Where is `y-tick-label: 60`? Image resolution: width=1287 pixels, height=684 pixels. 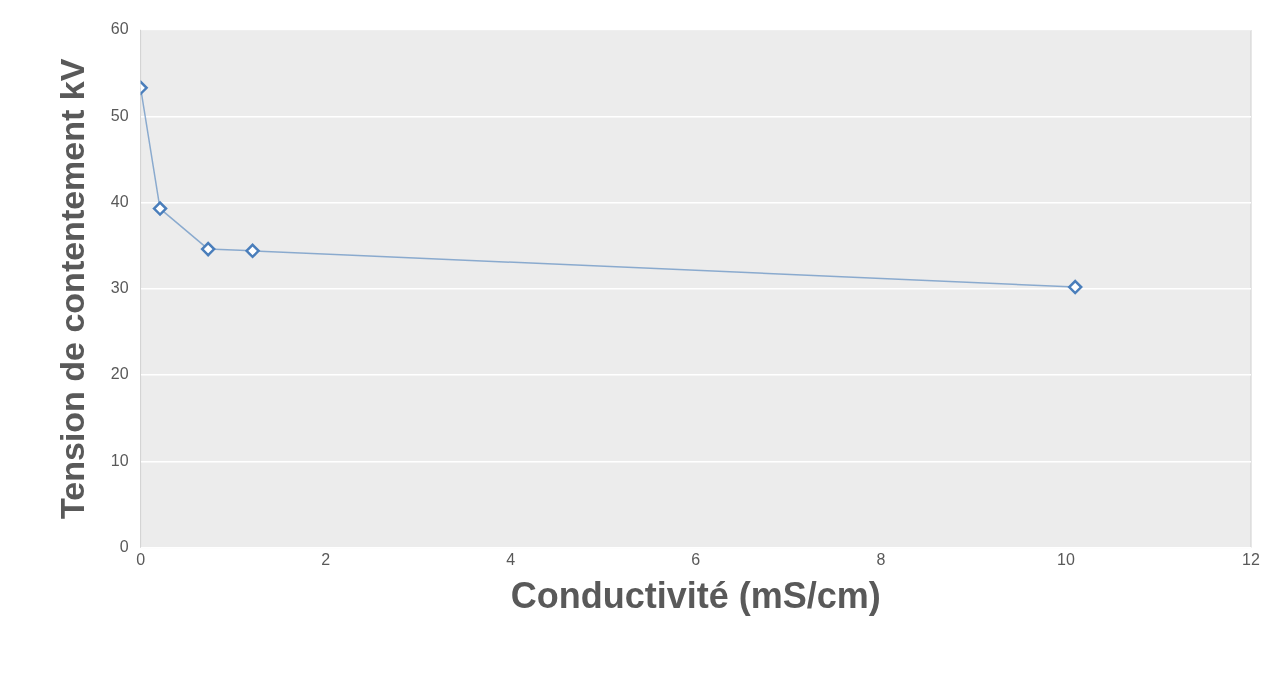 y-tick-label: 60 is located at coordinates (119, 29).